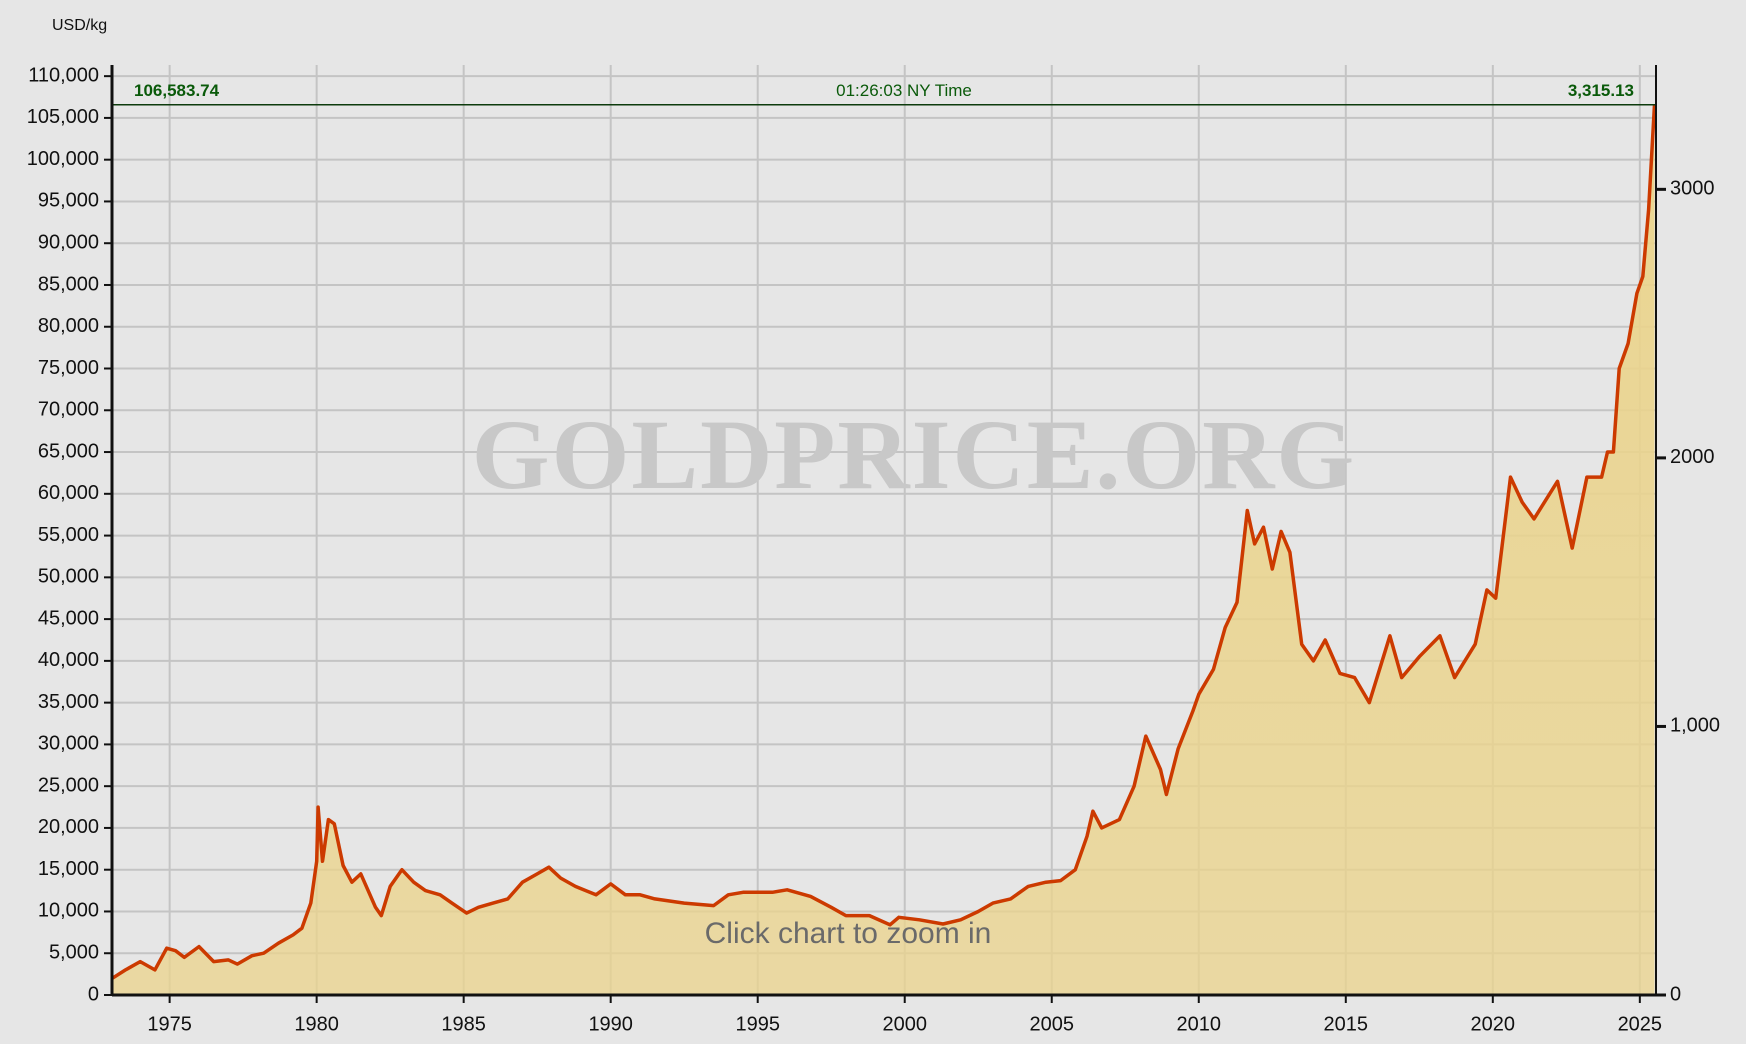 The height and width of the screenshot is (1044, 1746). I want to click on x-tick-label: 1985, so click(463, 1024).